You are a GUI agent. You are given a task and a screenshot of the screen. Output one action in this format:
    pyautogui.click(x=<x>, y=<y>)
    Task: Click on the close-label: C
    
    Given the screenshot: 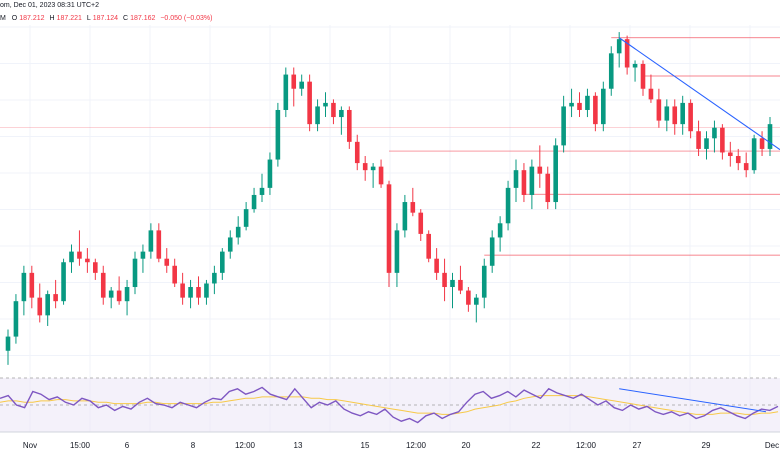 What is the action you would take?
    pyautogui.click(x=126, y=18)
    